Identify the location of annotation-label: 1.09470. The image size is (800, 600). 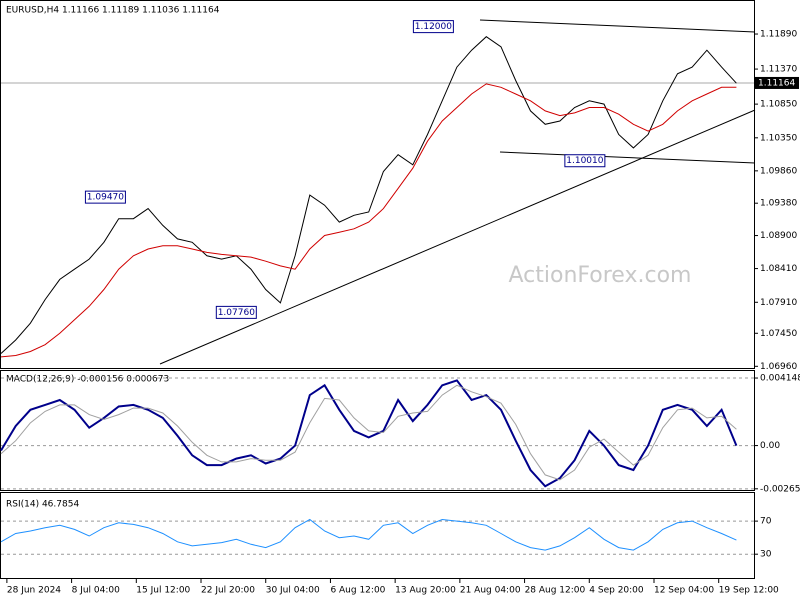
(105, 198).